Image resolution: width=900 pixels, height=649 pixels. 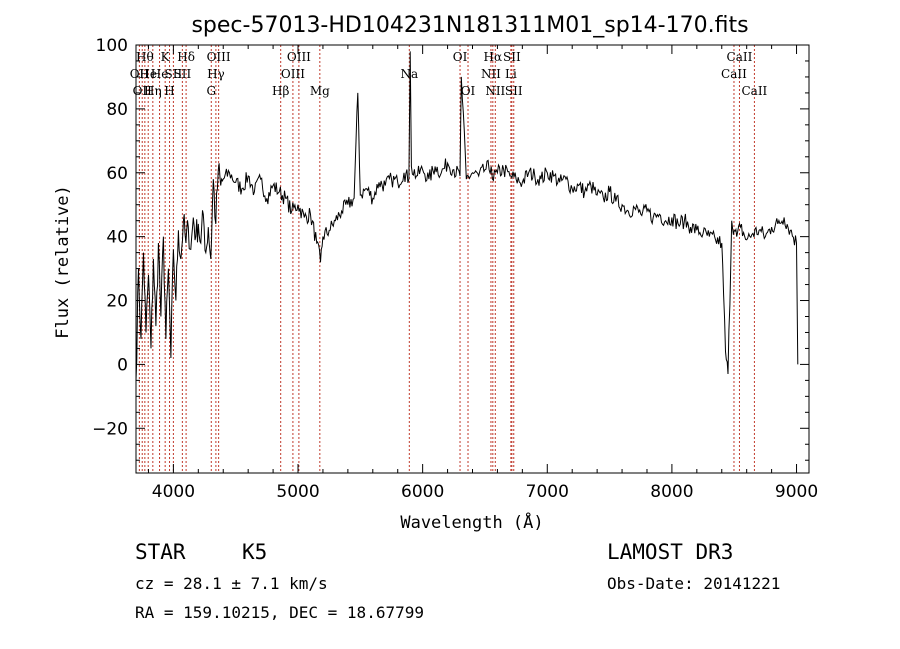 What do you see at coordinates (671, 492) in the screenshot?
I see `x-tick-label-4: 8000` at bounding box center [671, 492].